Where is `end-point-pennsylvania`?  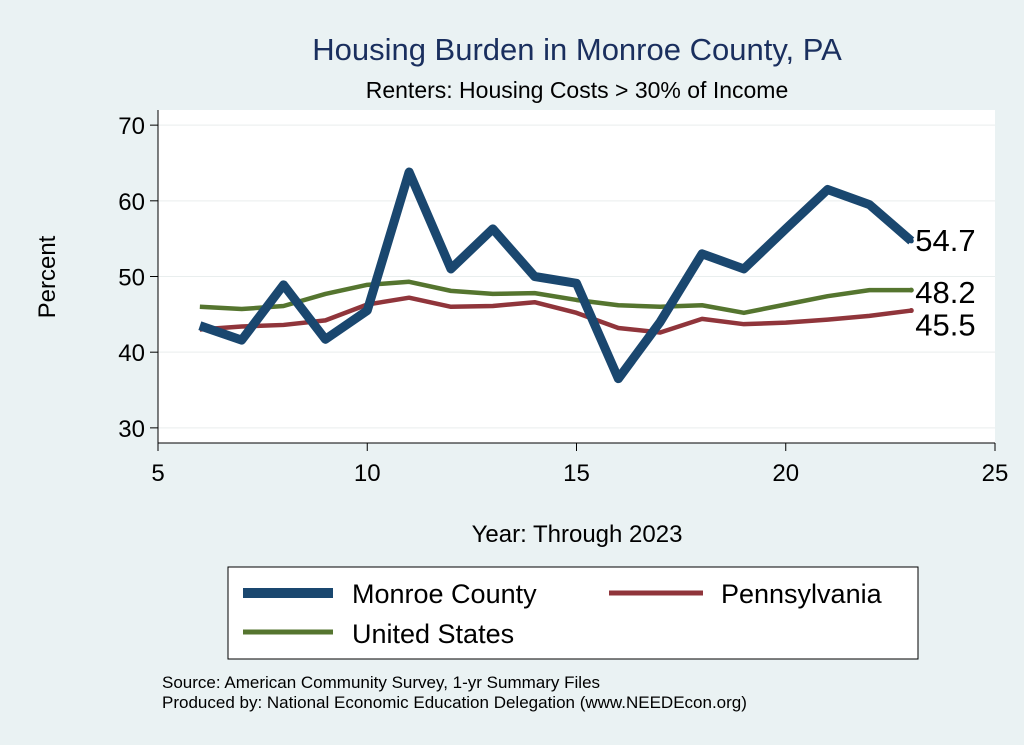 end-point-pennsylvania is located at coordinates (911, 311).